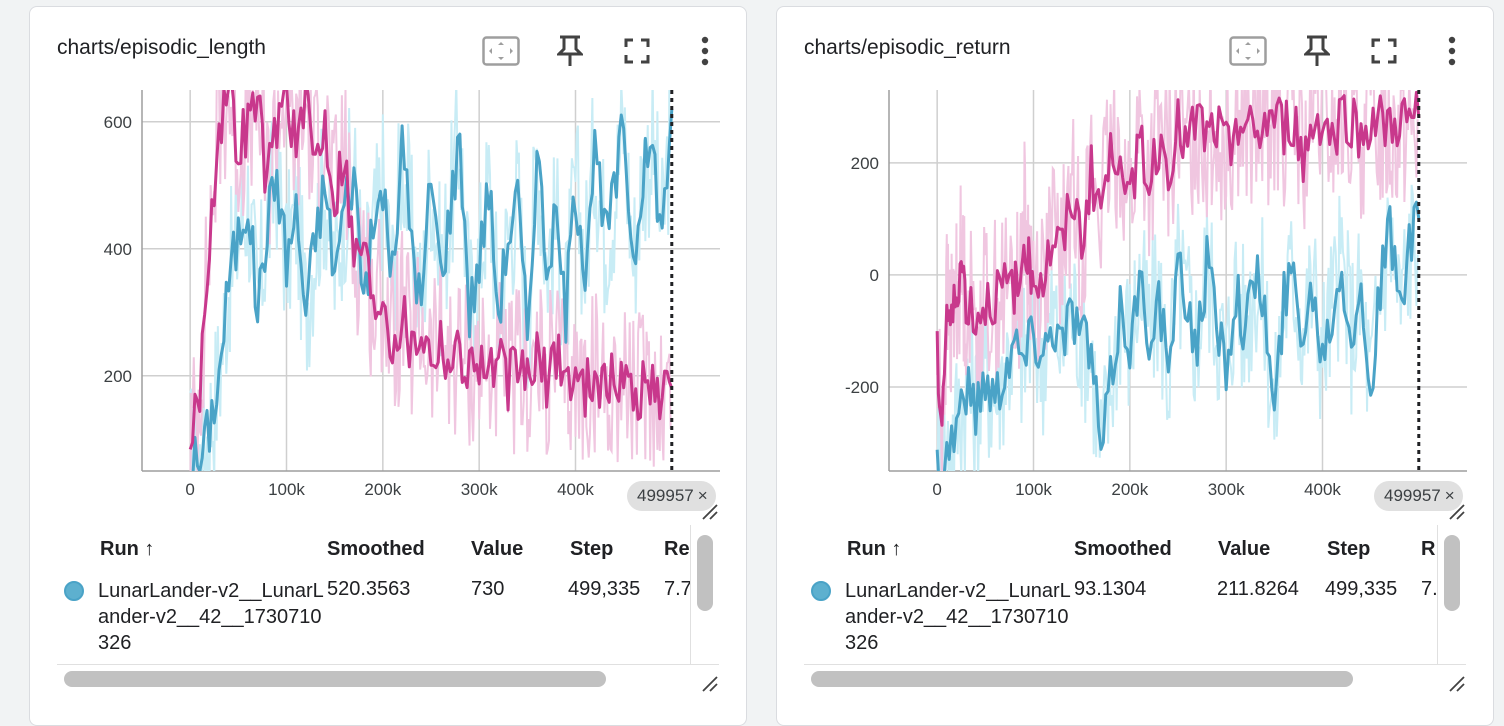 This screenshot has height=726, width=1504. I want to click on cell-value: 211.8264, so click(1258, 589).